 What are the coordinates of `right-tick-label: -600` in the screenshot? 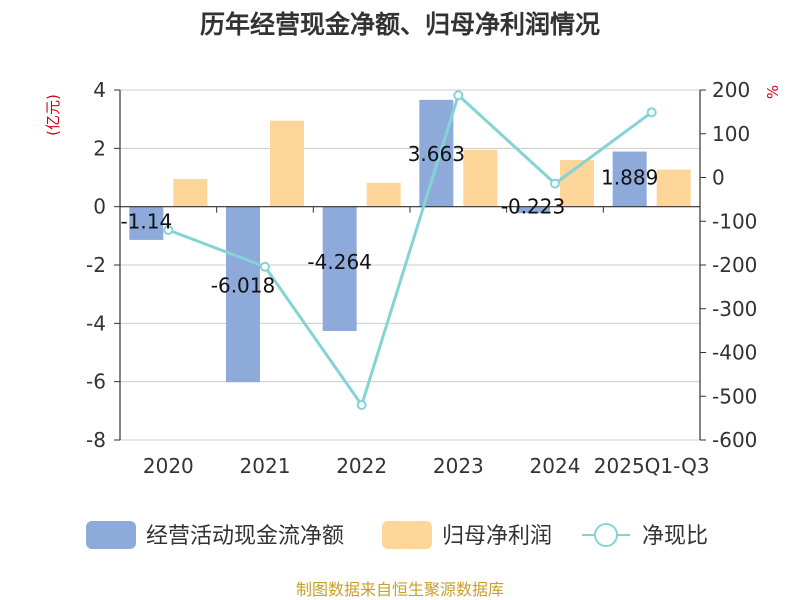 It's located at (734, 440).